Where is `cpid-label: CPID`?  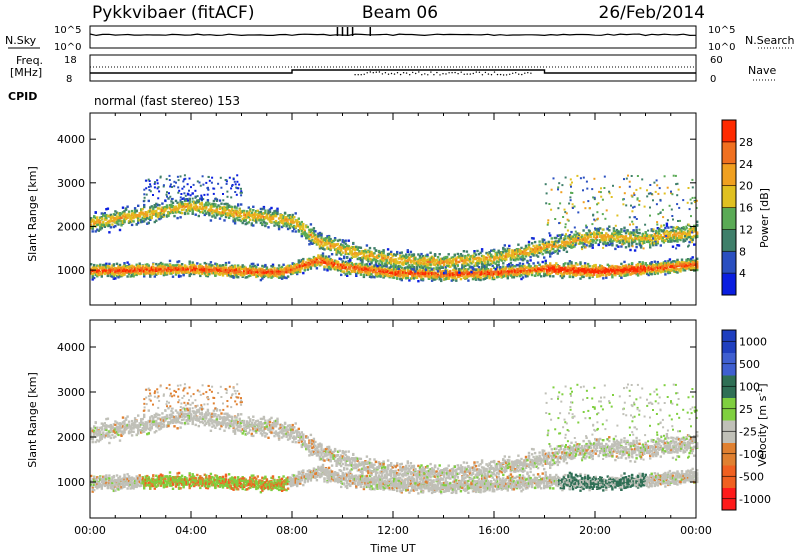
cpid-label: CPID is located at coordinates (22, 96).